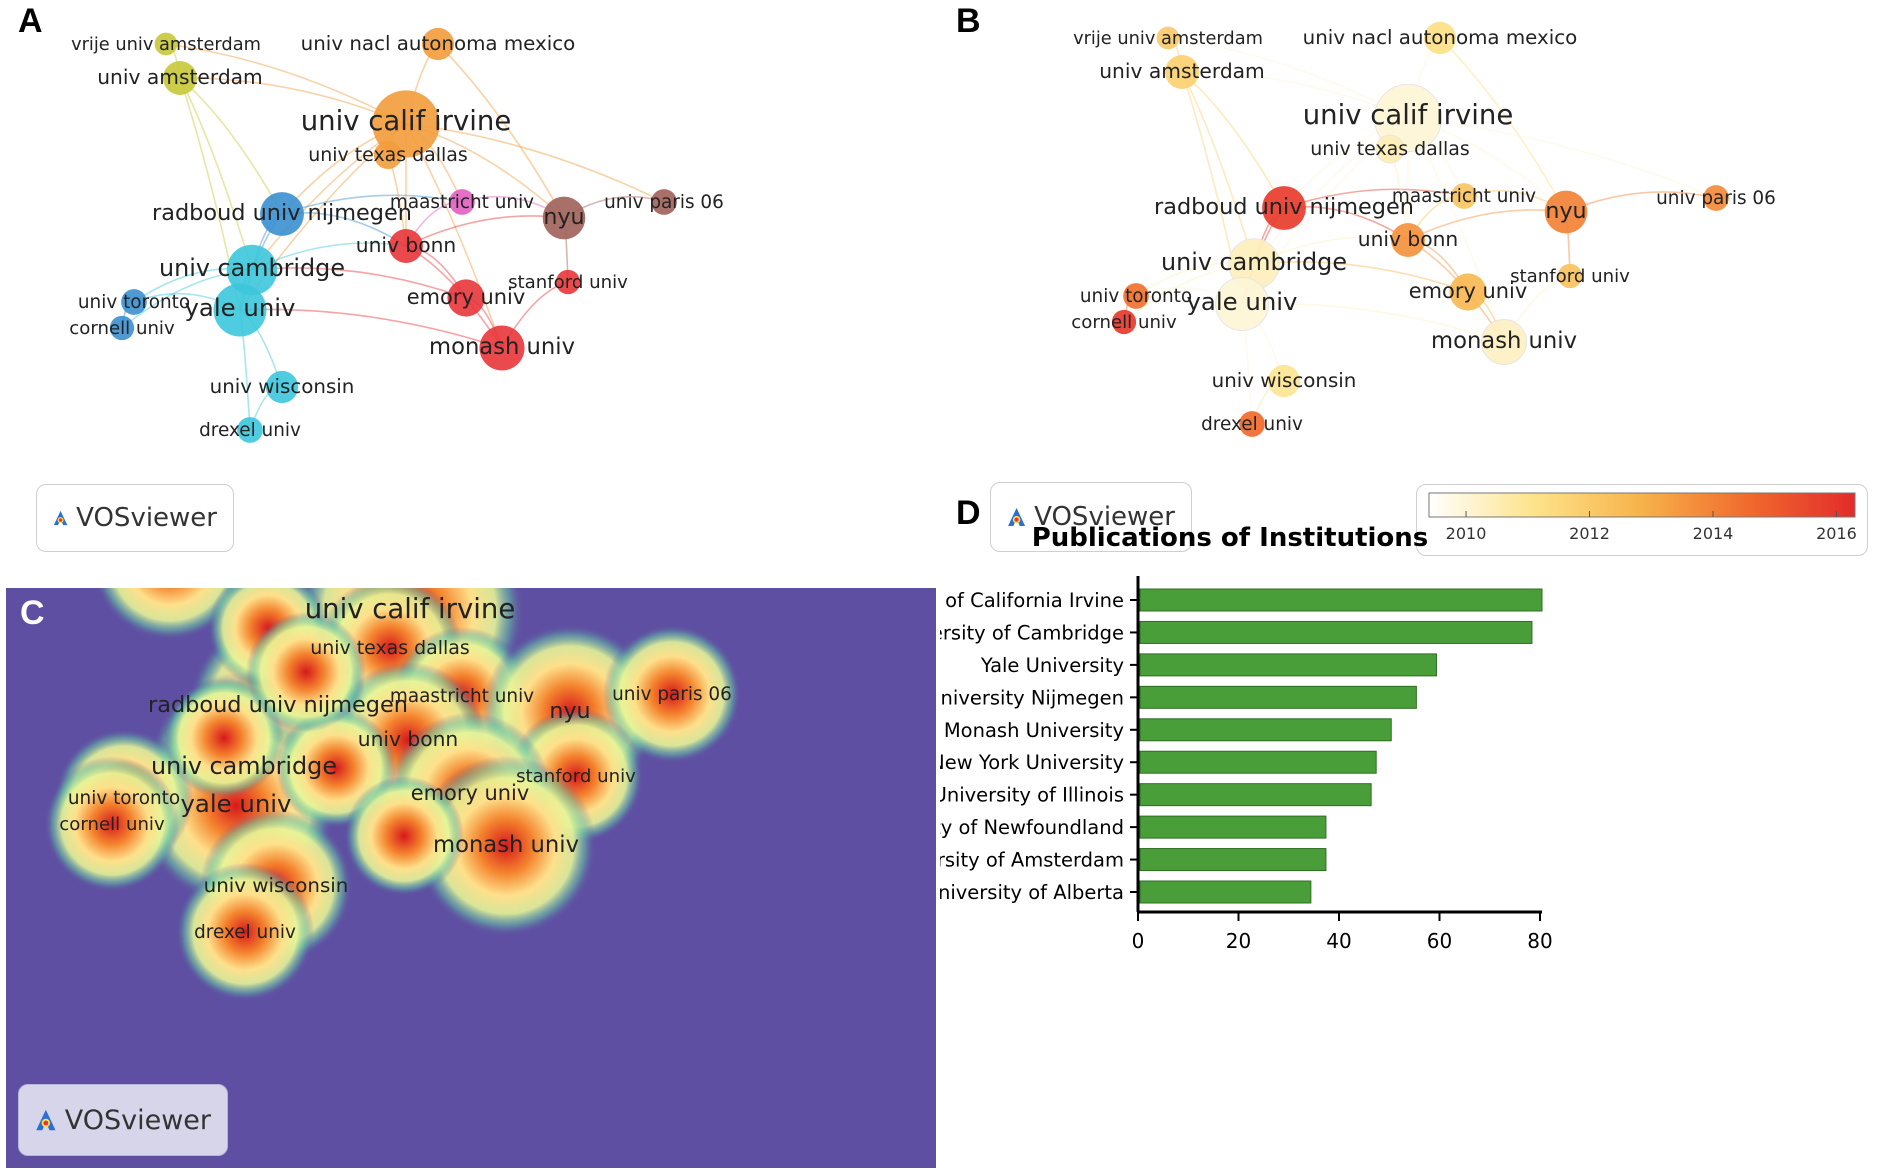 The width and height of the screenshot is (1882, 1174). What do you see at coordinates (112, 824) in the screenshot?
I see `density-cornell` at bounding box center [112, 824].